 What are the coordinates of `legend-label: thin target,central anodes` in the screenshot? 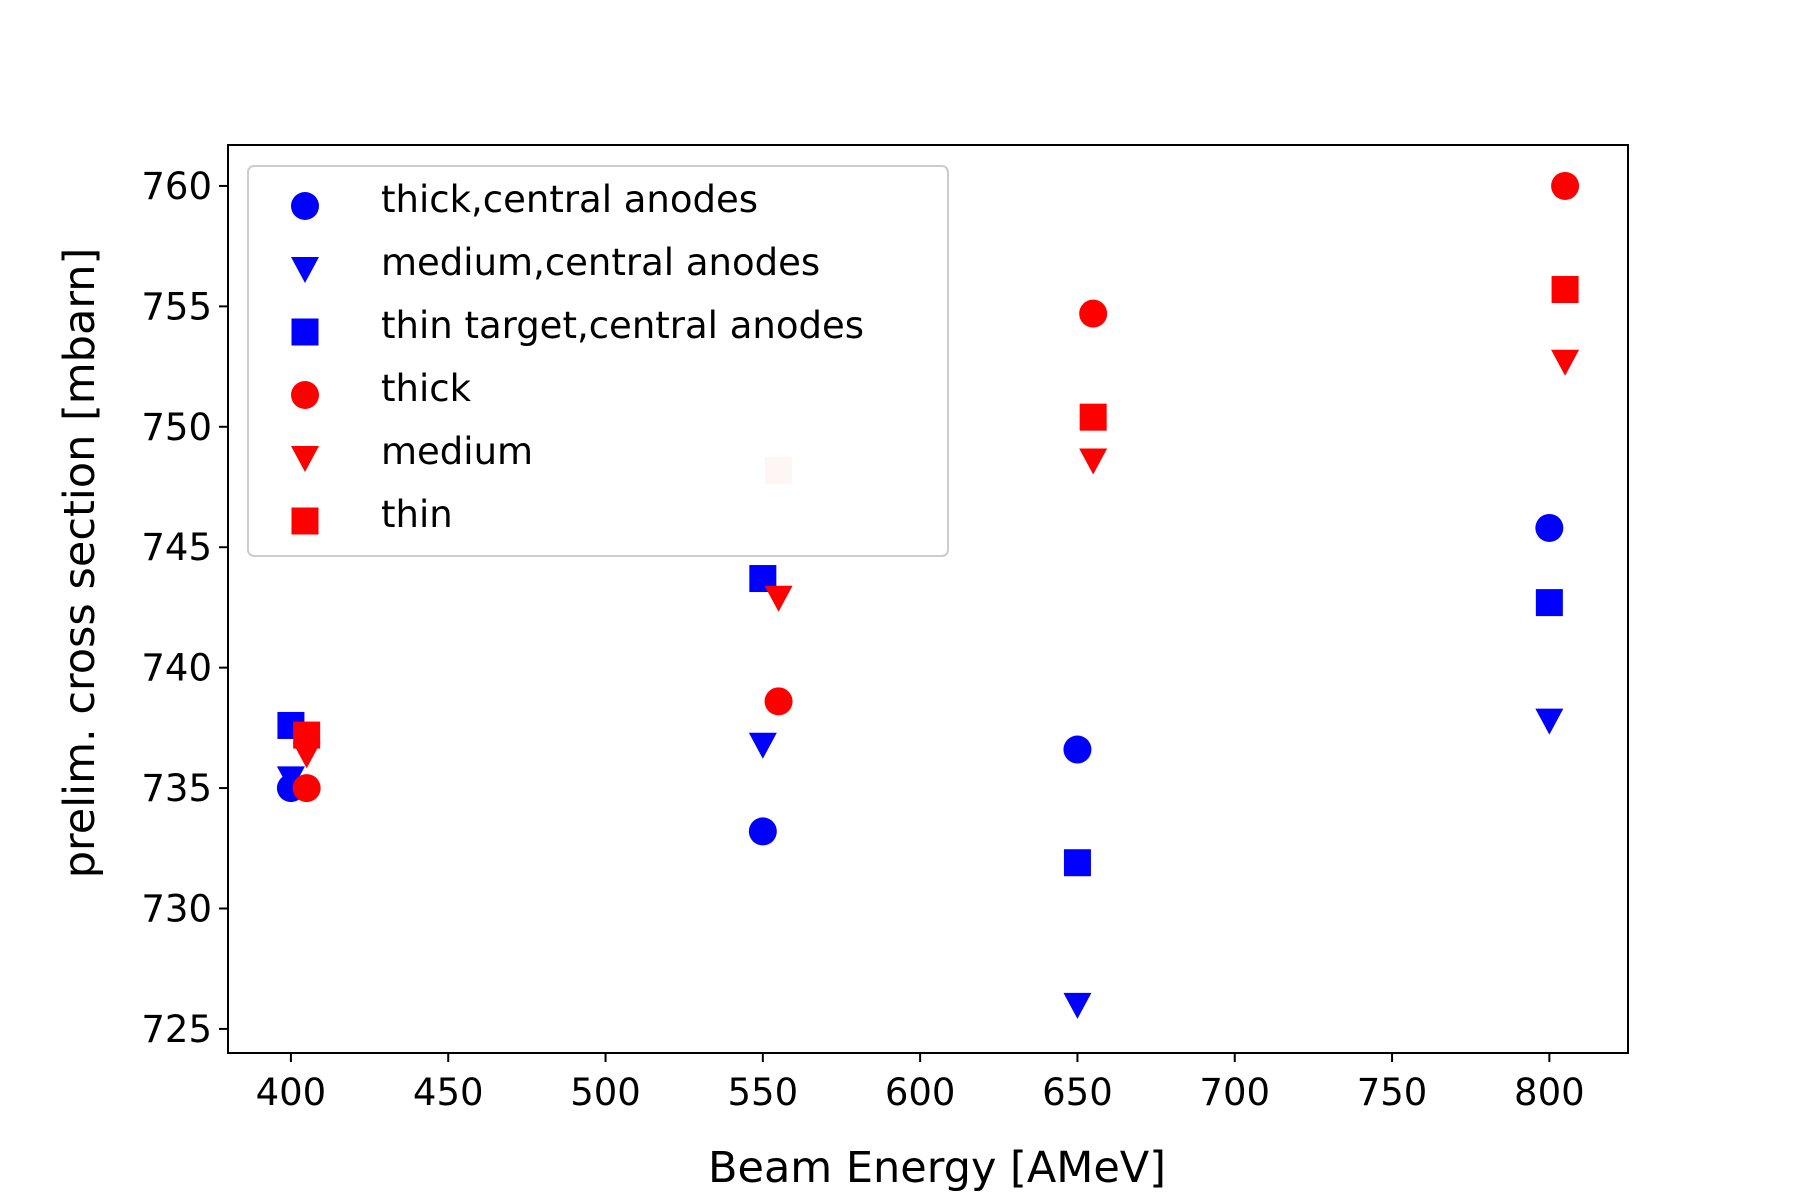 It's located at (622, 325).